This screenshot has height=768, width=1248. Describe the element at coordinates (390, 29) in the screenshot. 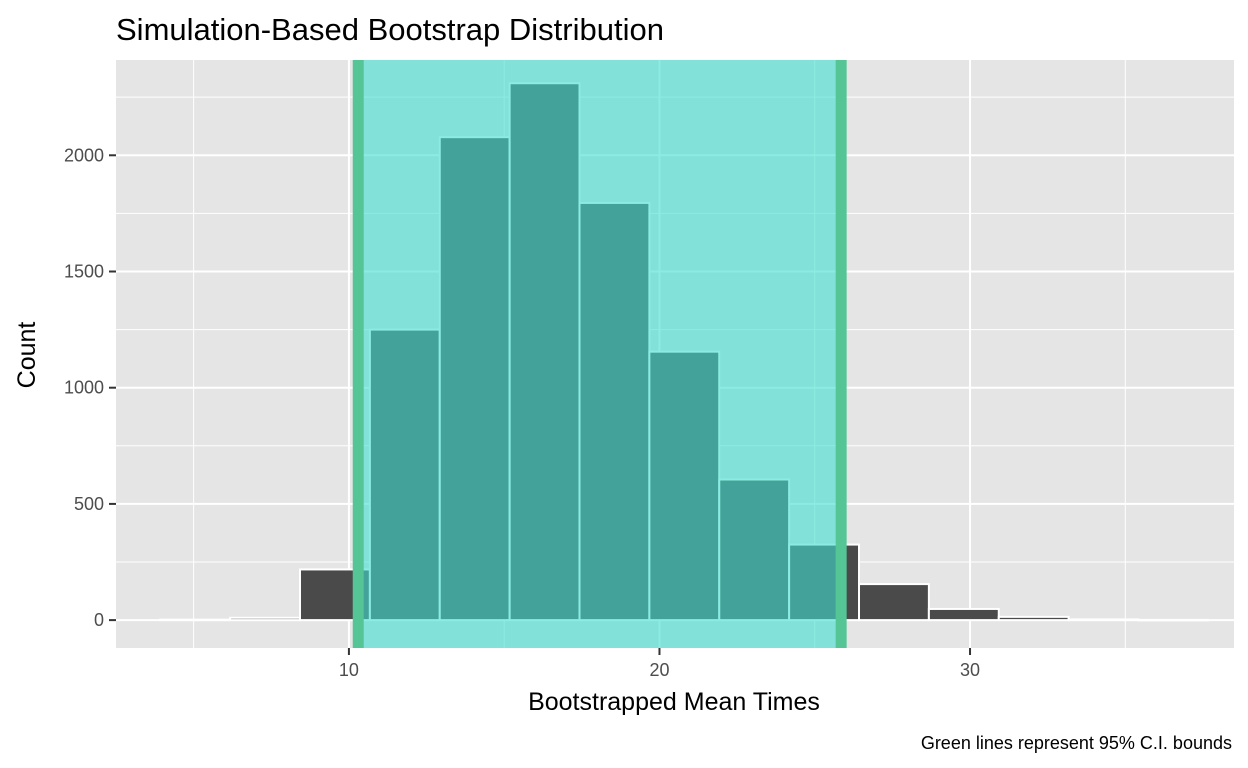

I see `chart-title: Simulation-Based Bootstrap Distribution` at that location.